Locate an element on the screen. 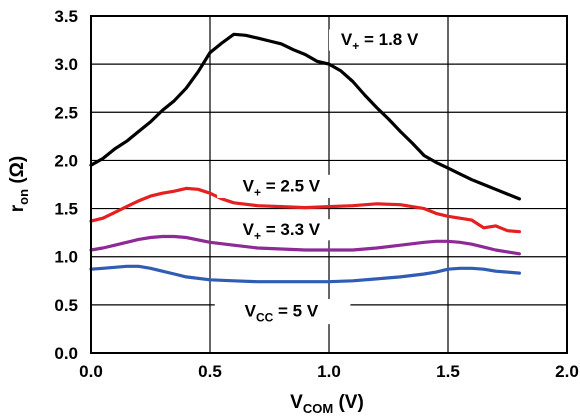  x-tick-label: 1.0 is located at coordinates (329, 371).